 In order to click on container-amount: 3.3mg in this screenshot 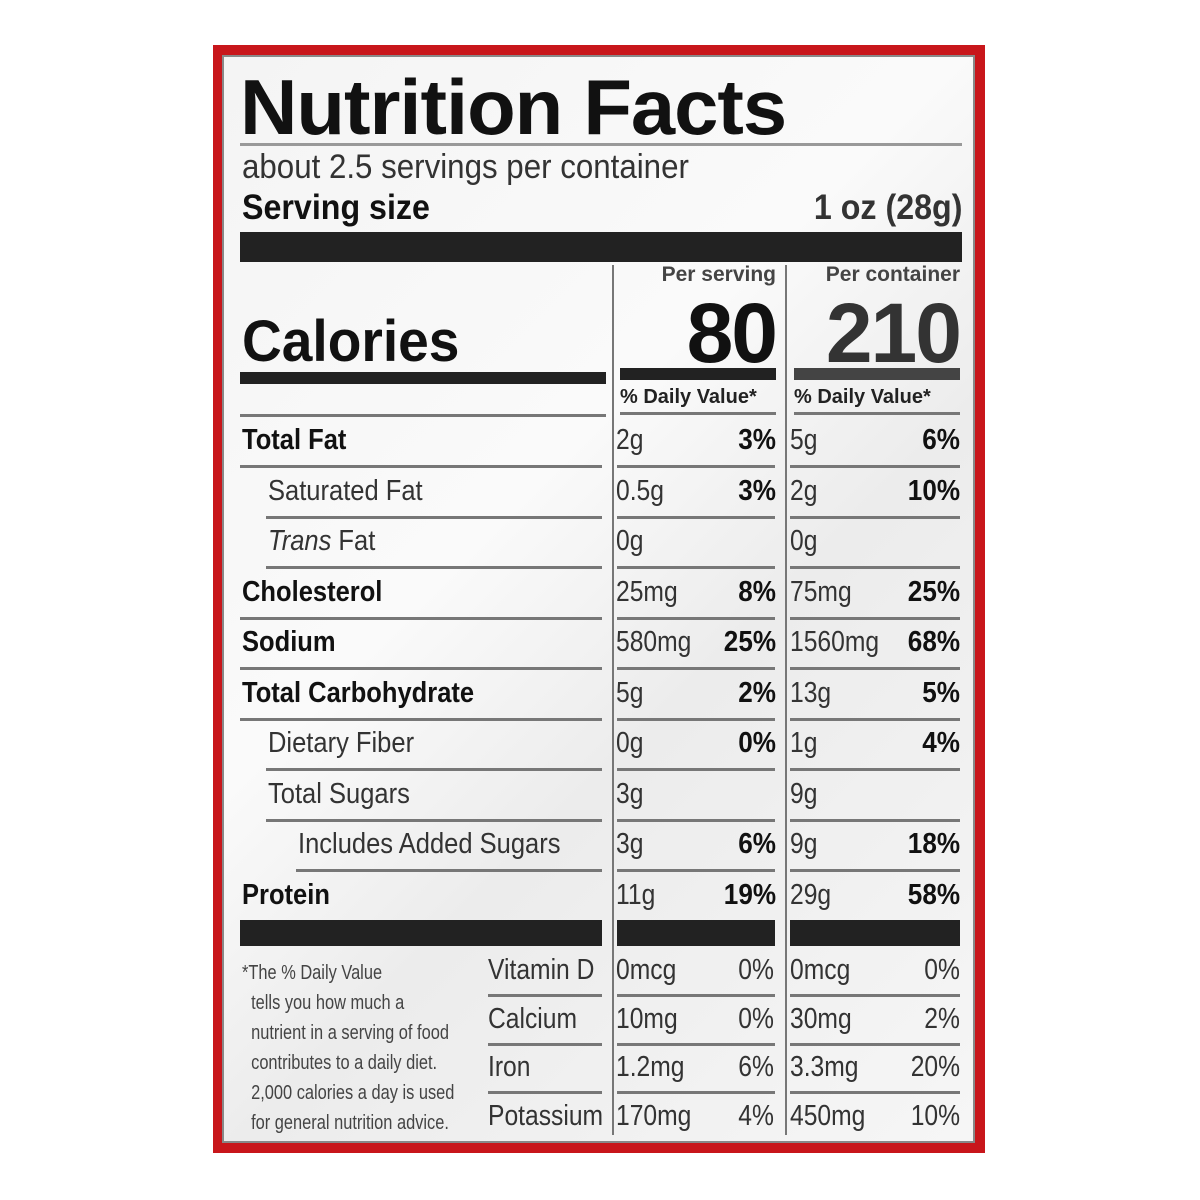, I will do `click(824, 1067)`.